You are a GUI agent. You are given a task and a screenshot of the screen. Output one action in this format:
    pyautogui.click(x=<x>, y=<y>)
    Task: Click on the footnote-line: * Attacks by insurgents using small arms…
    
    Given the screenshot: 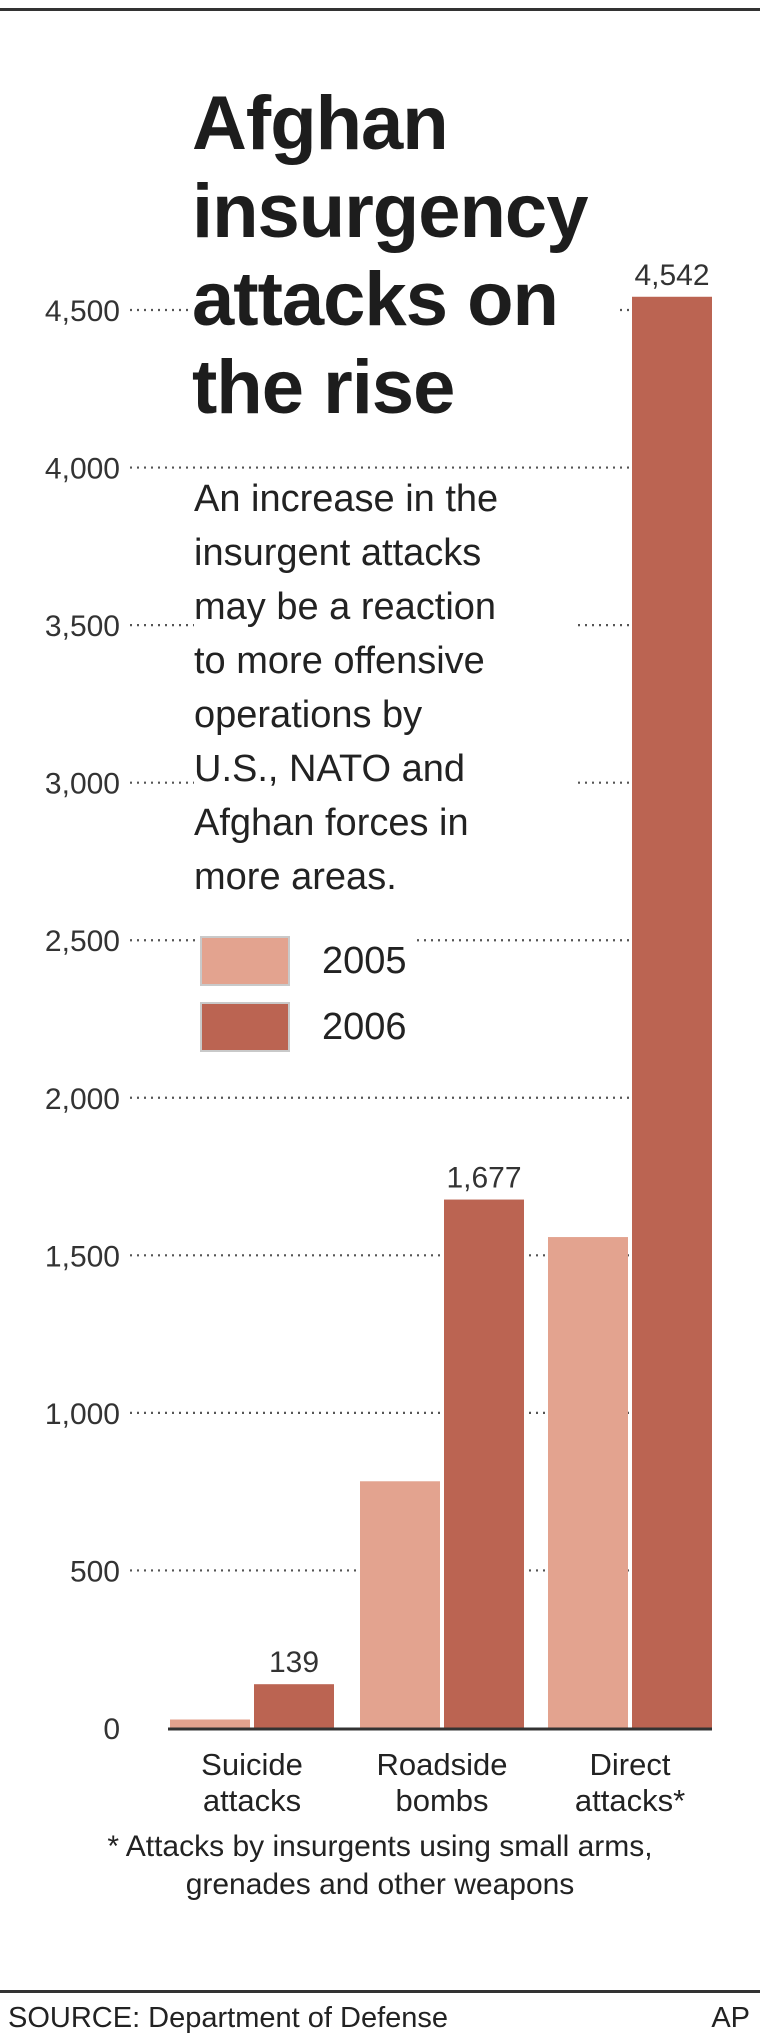 What is the action you would take?
    pyautogui.click(x=380, y=1846)
    